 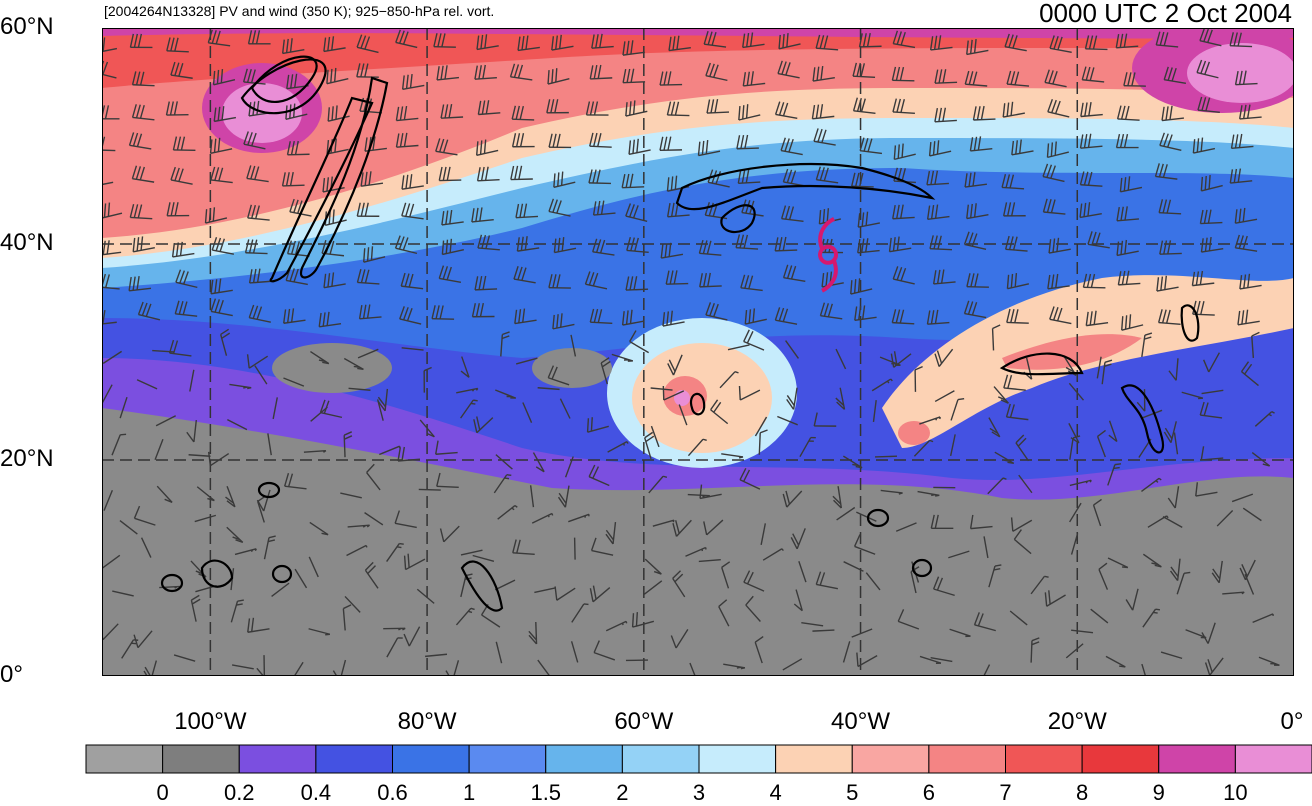 I want to click on pv-colorbar, so click(x=698, y=759).